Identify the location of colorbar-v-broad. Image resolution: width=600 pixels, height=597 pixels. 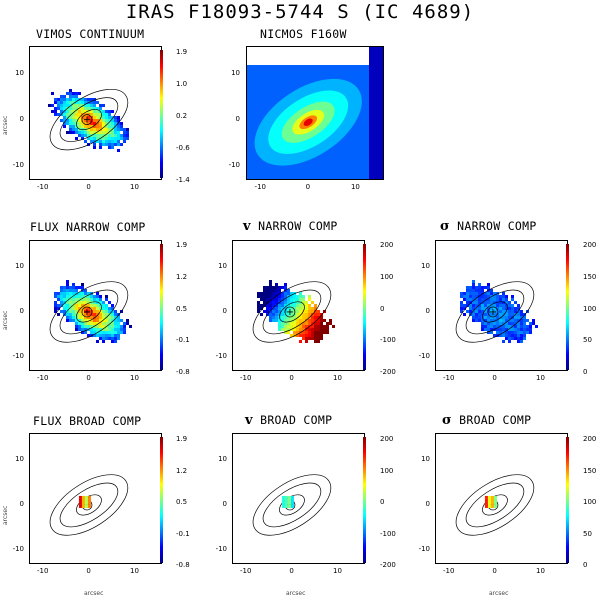
(364, 500).